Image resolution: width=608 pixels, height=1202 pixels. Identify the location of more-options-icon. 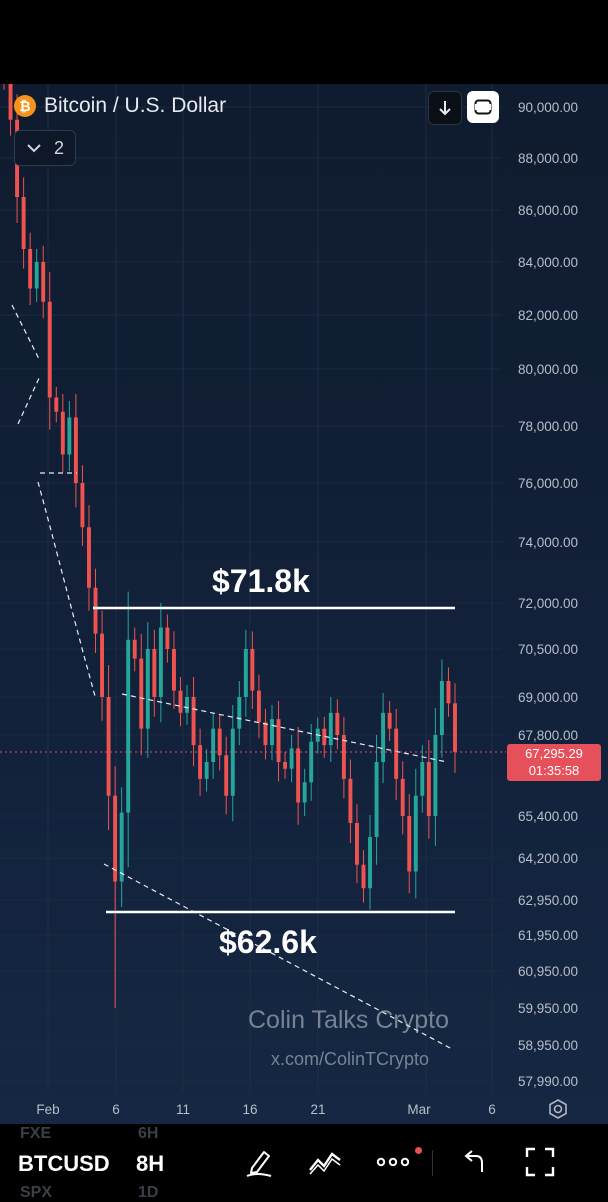
(393, 1161).